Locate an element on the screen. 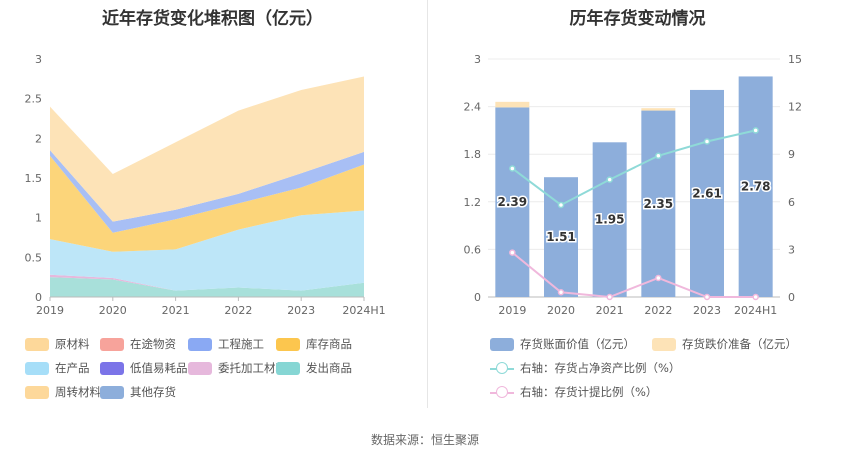  area-series-原材料 is located at coordinates (207, 149).